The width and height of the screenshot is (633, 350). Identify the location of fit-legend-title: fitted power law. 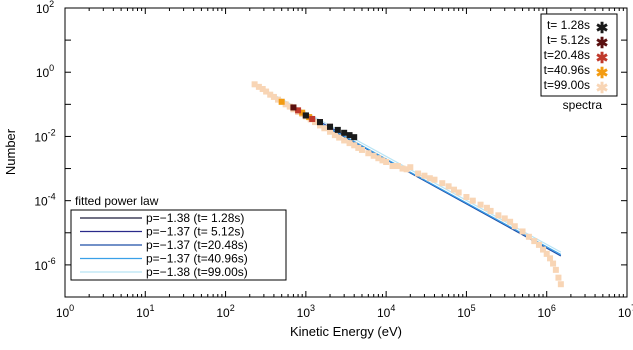
(117, 201).